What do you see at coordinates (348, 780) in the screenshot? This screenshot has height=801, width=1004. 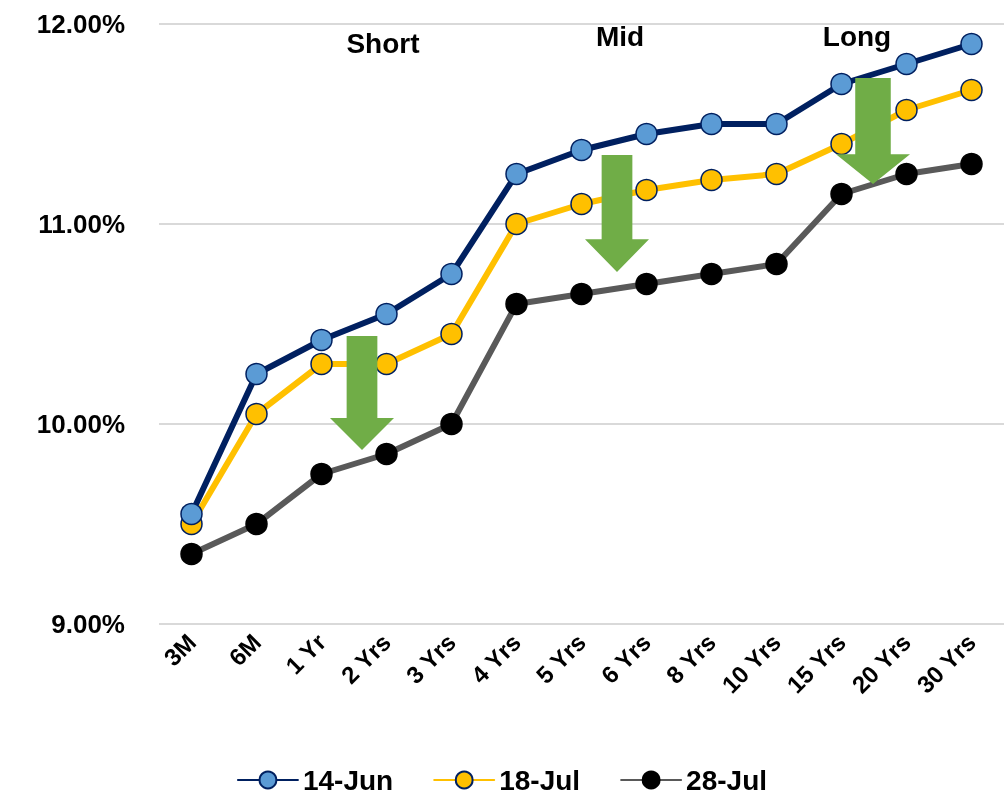 I see `legend-label: 14-Jun` at bounding box center [348, 780].